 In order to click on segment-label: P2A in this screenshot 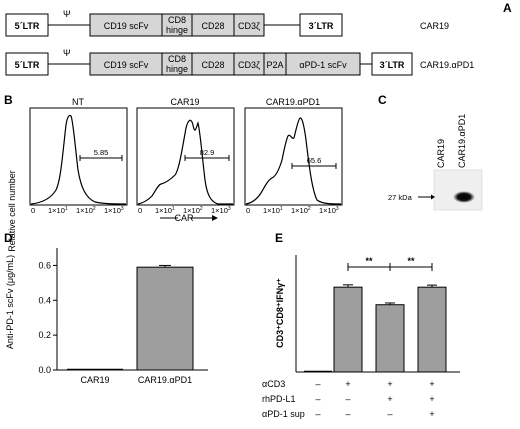, I will do `click(274, 65)`.